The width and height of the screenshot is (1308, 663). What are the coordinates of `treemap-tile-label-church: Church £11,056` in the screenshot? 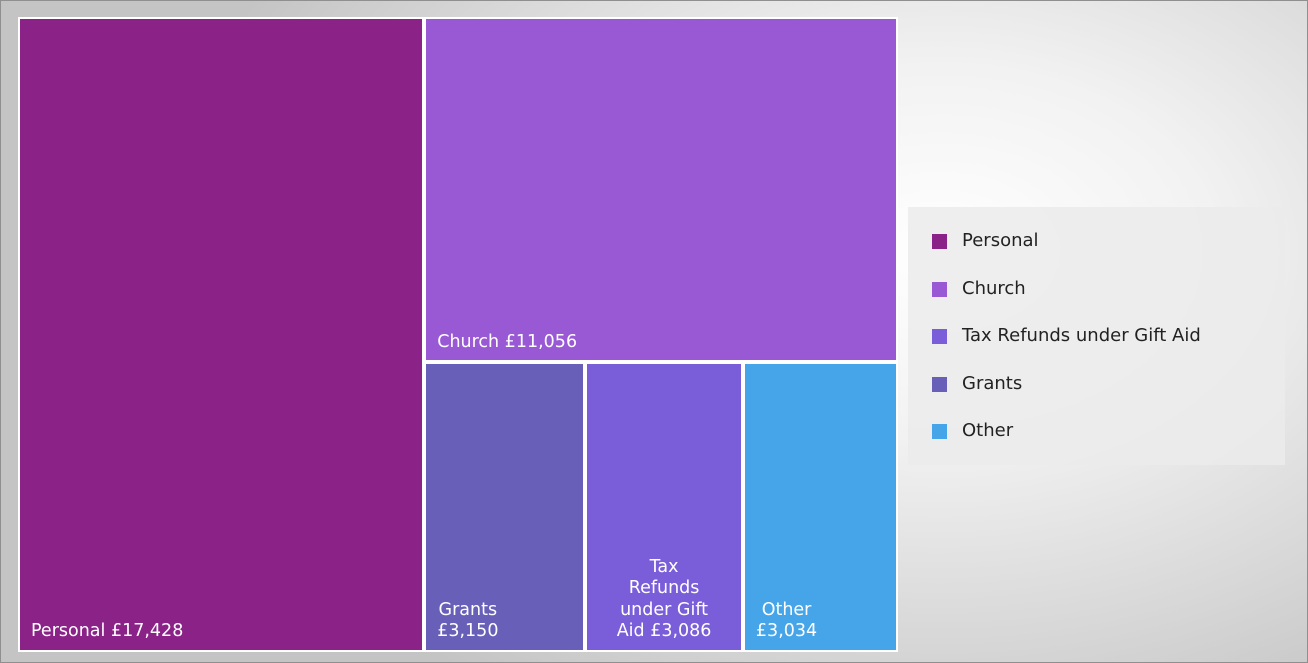 It's located at (507, 341).